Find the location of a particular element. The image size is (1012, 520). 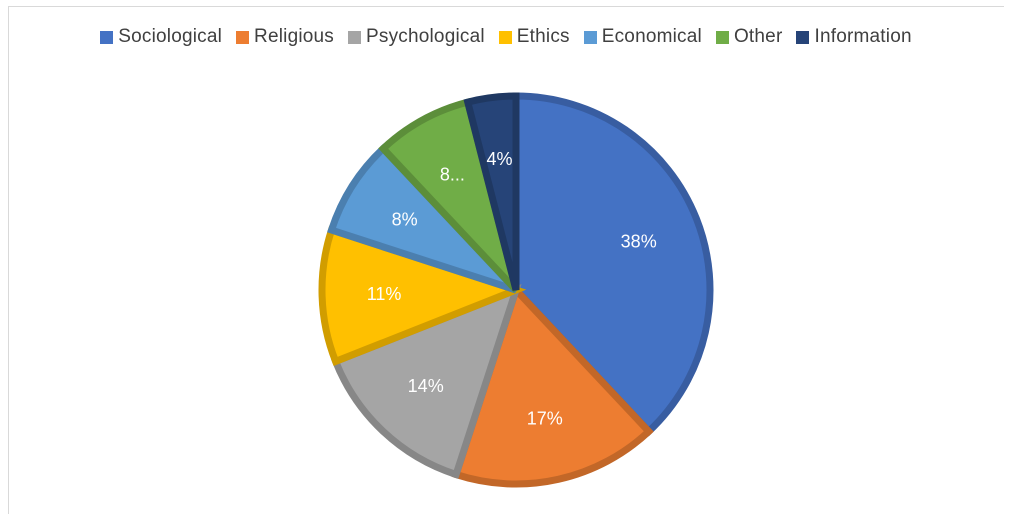

legend-swatch-sociological is located at coordinates (107, 37).